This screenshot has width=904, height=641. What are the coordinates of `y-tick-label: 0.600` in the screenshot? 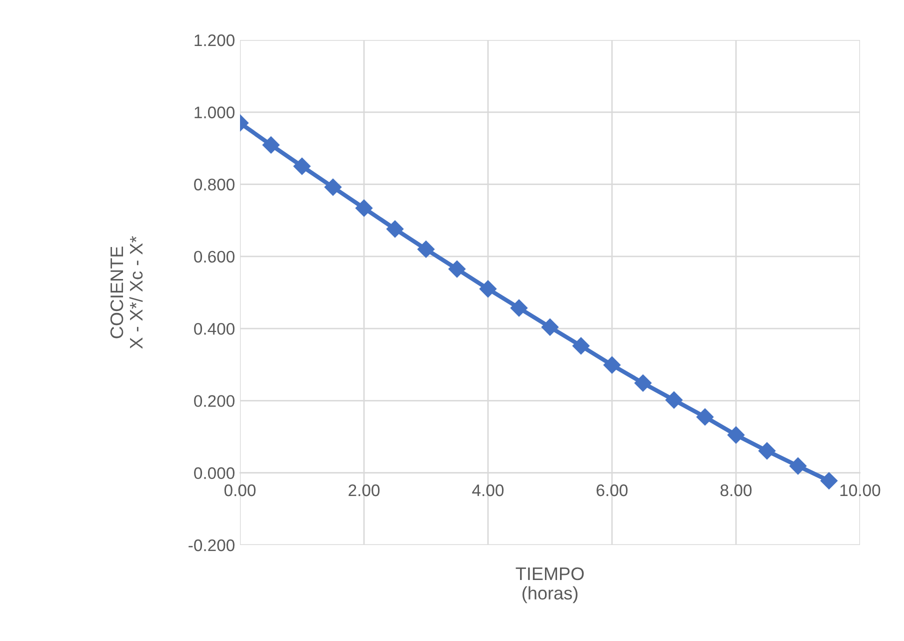 It's located at (214, 256).